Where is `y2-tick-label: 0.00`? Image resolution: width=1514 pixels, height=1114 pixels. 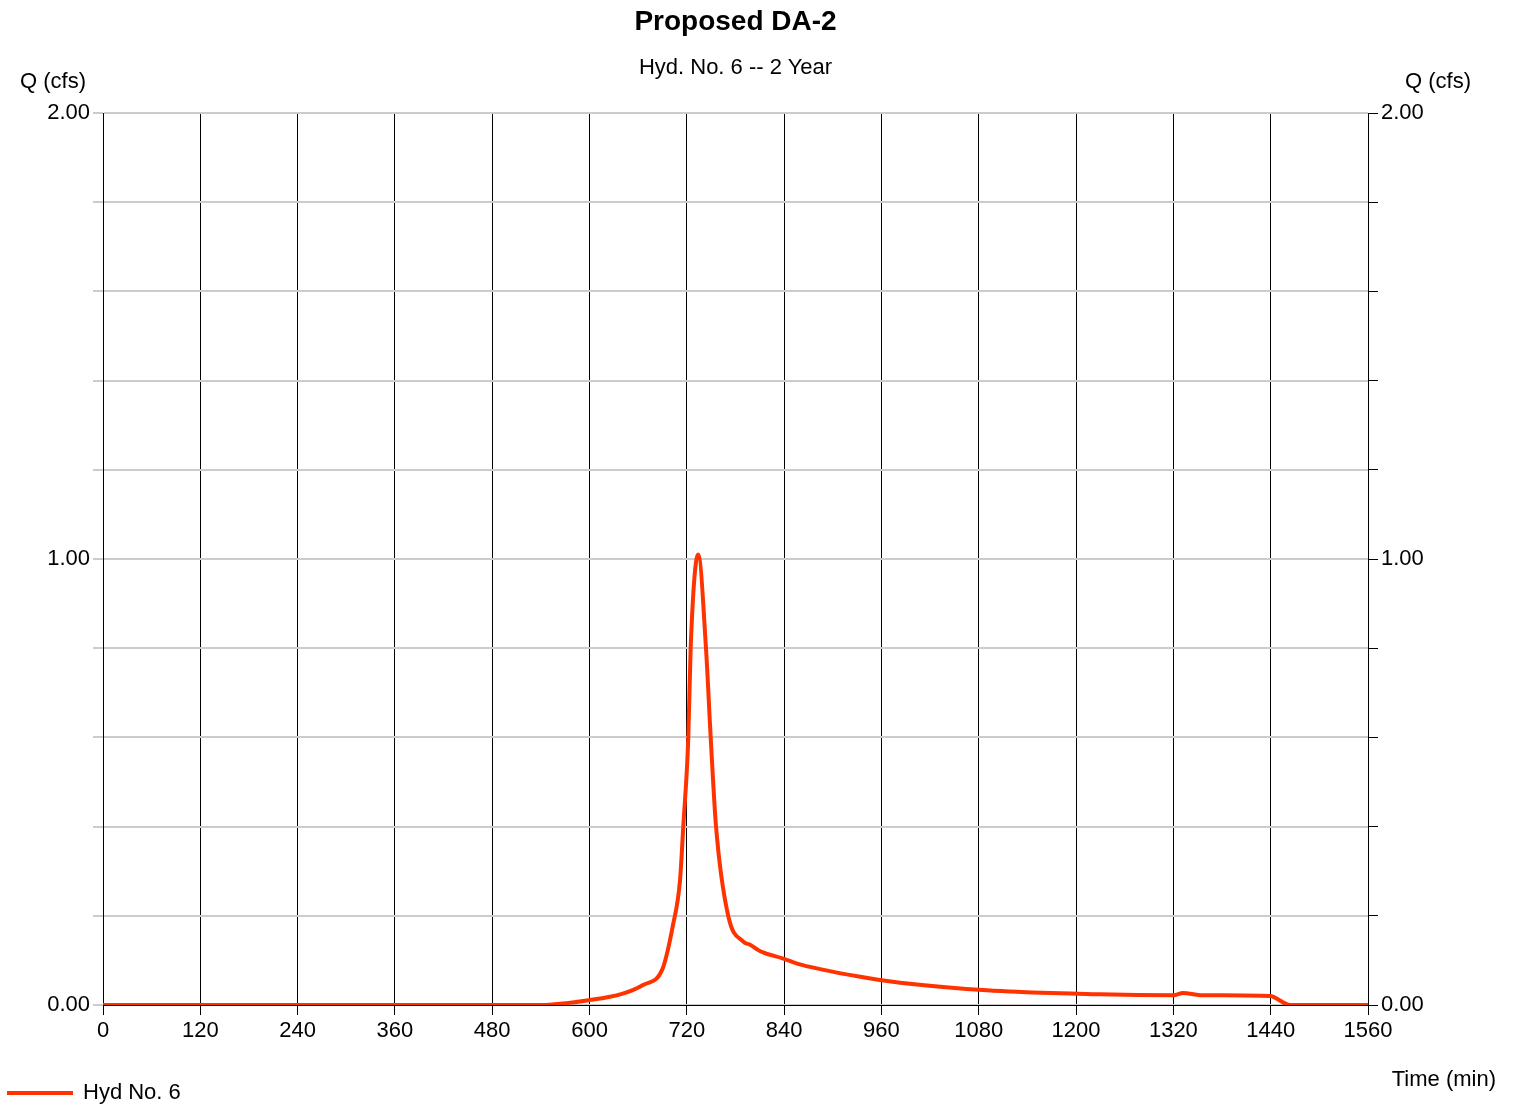
y2-tick-label: 0.00 is located at coordinates (1402, 1004).